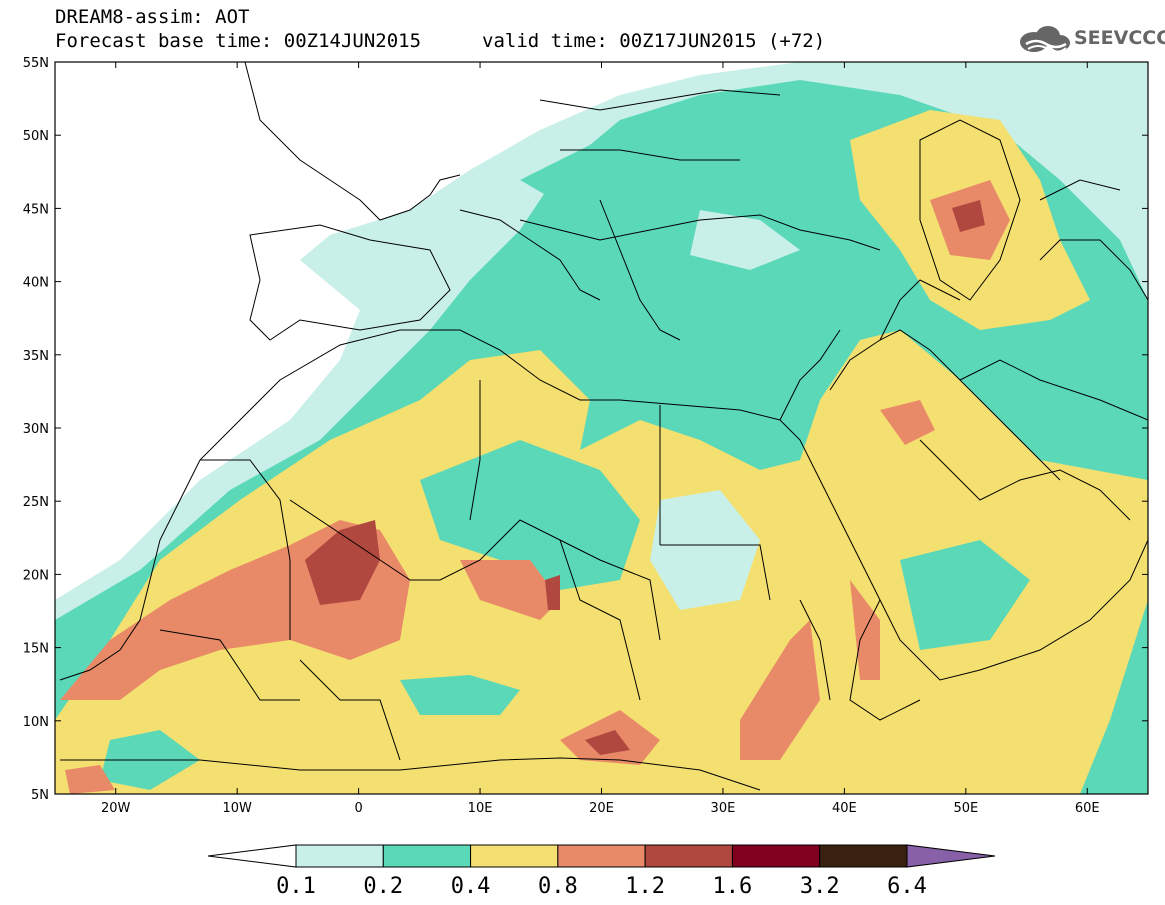 Image resolution: width=1165 pixels, height=905 pixels. I want to click on colorbar-max-triangle, so click(951, 856).